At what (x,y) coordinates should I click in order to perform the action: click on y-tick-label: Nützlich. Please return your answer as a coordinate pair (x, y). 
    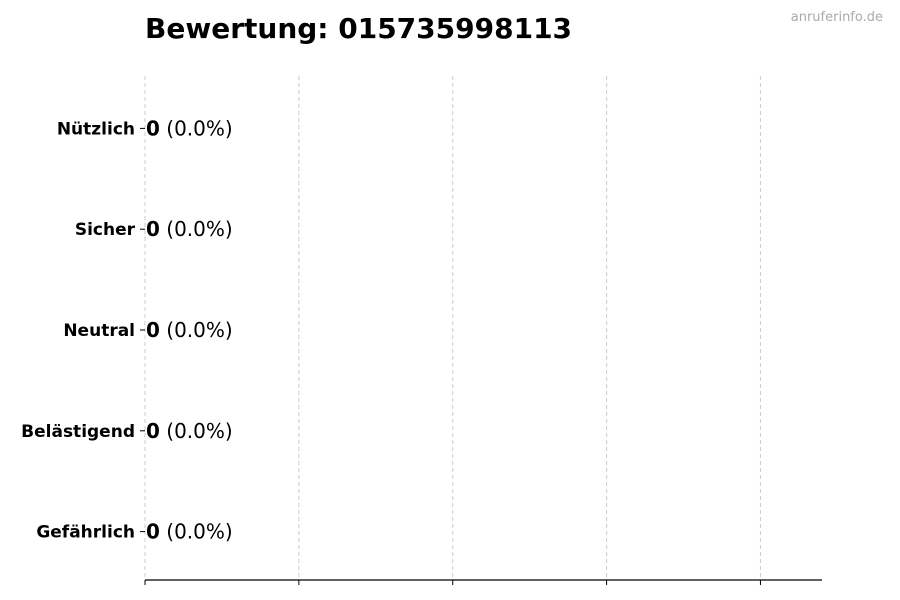
    Looking at the image, I should click on (96, 129).